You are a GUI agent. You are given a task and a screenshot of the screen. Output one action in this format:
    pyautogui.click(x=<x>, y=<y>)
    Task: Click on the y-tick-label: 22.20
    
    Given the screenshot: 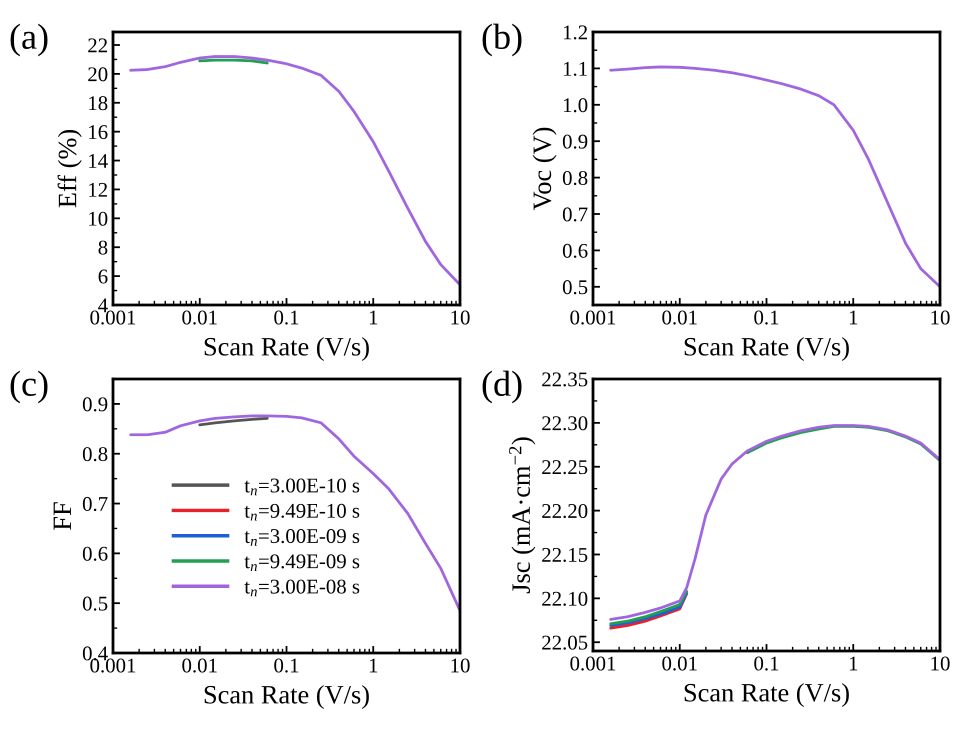 What is the action you would take?
    pyautogui.click(x=565, y=511)
    